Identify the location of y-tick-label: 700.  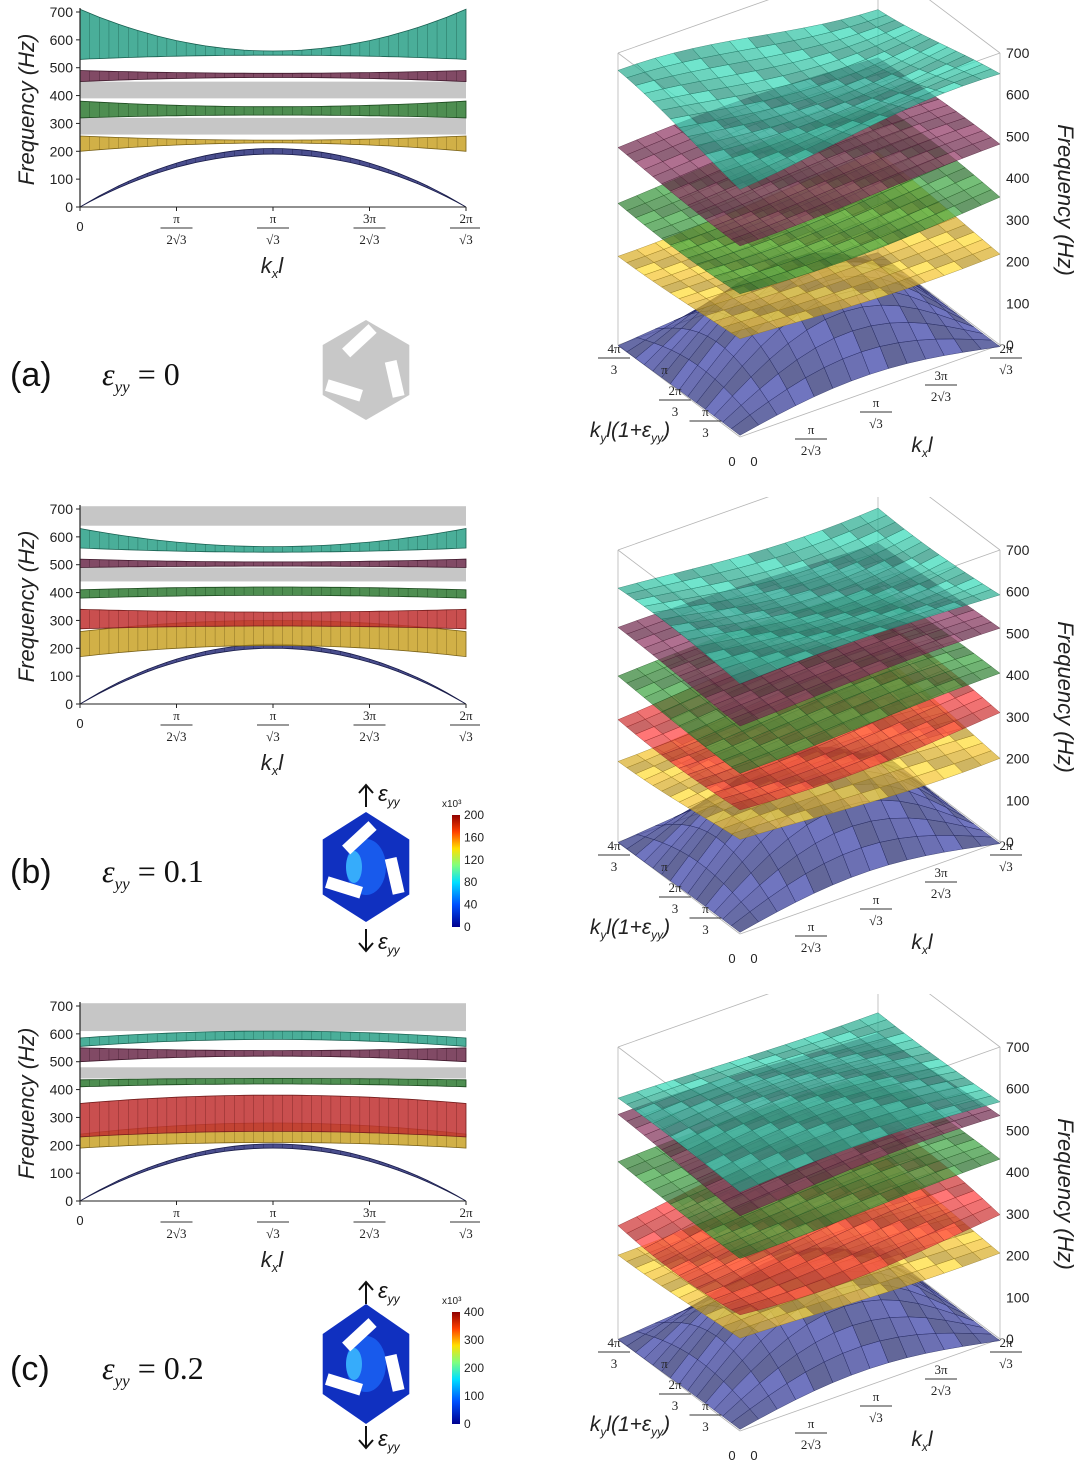
(62, 12).